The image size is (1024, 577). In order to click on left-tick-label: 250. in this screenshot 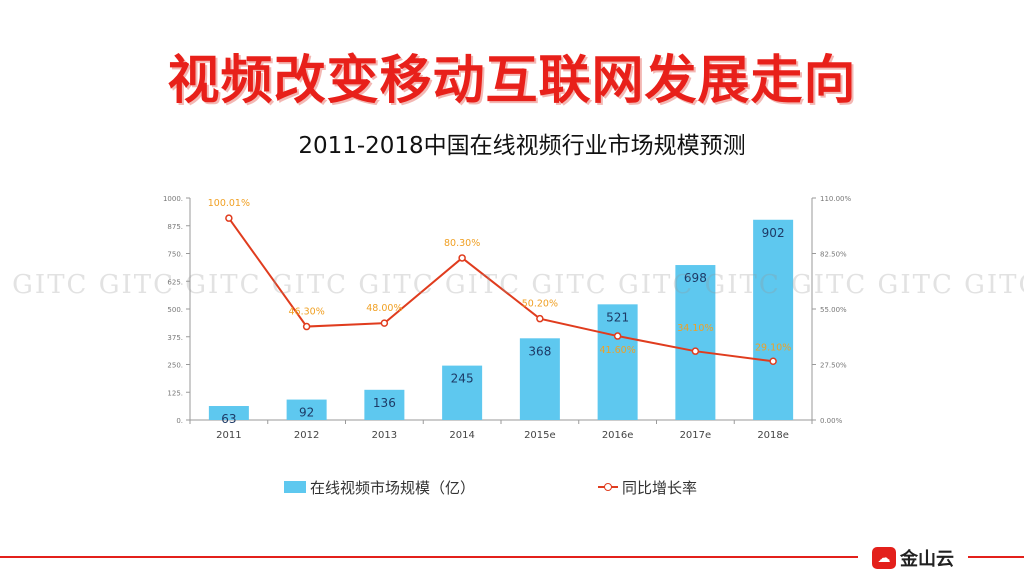, I will do `click(175, 366)`.